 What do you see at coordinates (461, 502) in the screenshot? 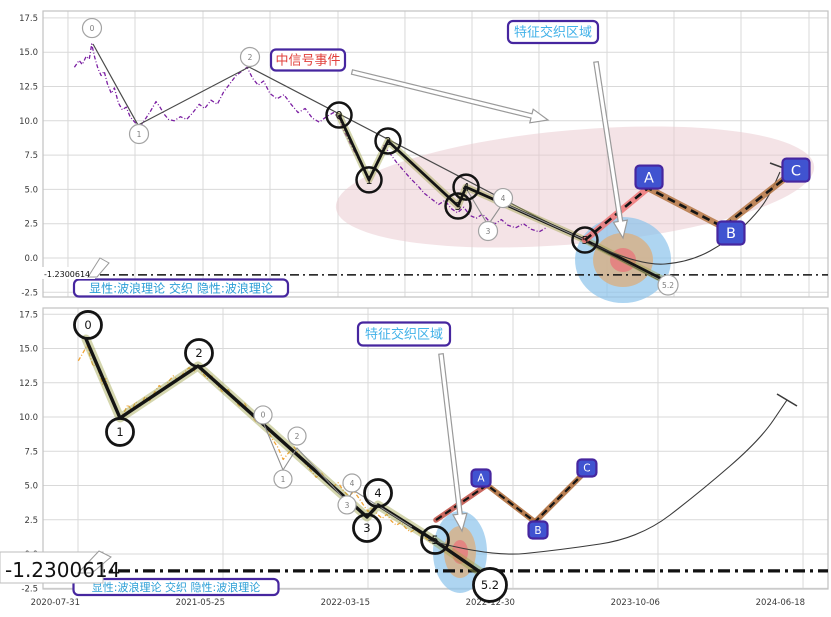
I see `abc-underlay-segment` at bounding box center [461, 502].